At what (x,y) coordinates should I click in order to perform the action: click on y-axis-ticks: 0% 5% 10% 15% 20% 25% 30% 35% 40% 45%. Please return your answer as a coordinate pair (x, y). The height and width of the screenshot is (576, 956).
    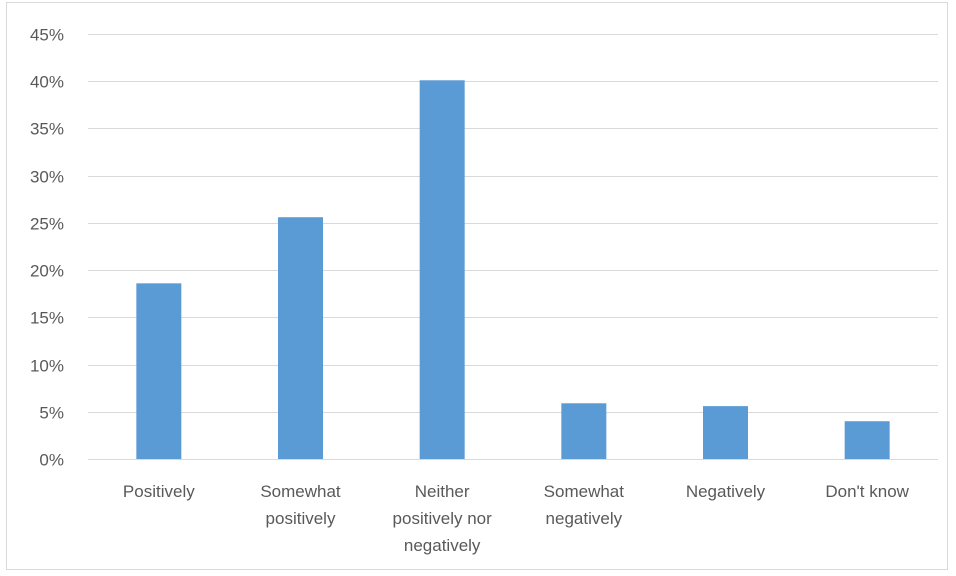
    Looking at the image, I should click on (47, 248).